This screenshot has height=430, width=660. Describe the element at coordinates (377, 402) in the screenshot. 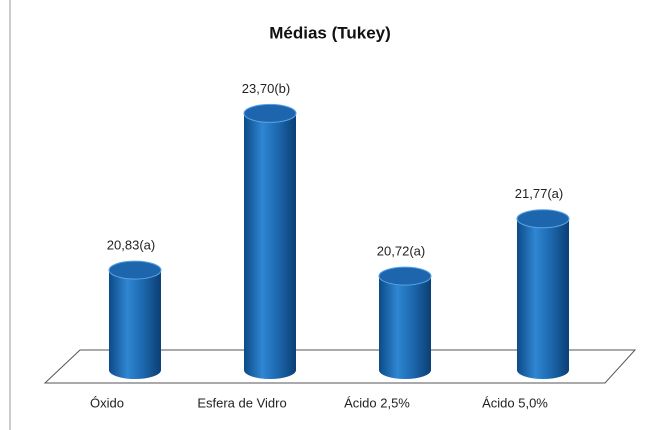

I see `x-tick-label: Ácido 2,5%` at that location.